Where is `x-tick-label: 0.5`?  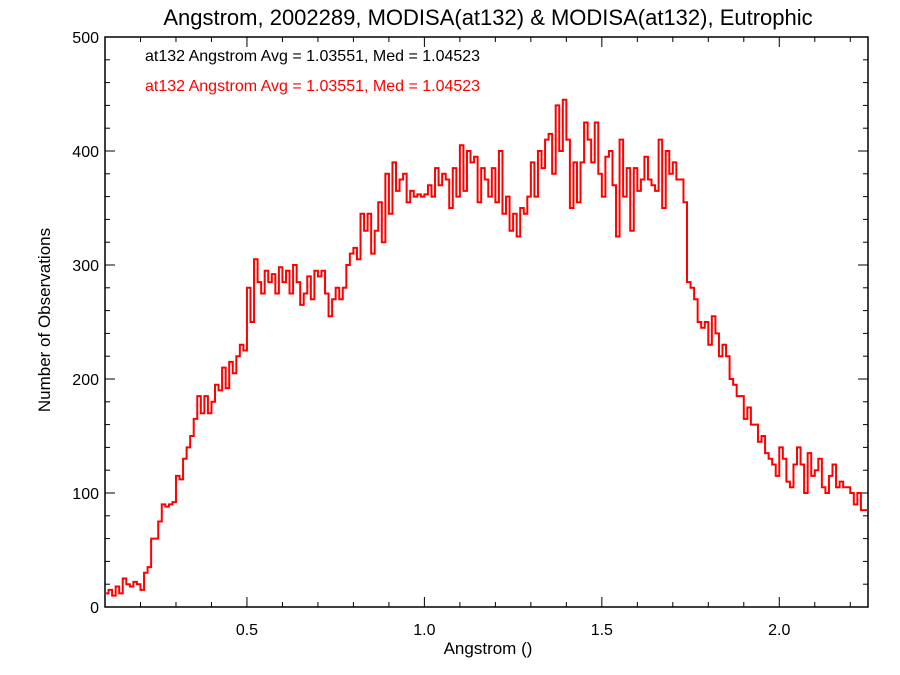
x-tick-label: 0.5 is located at coordinates (247, 630).